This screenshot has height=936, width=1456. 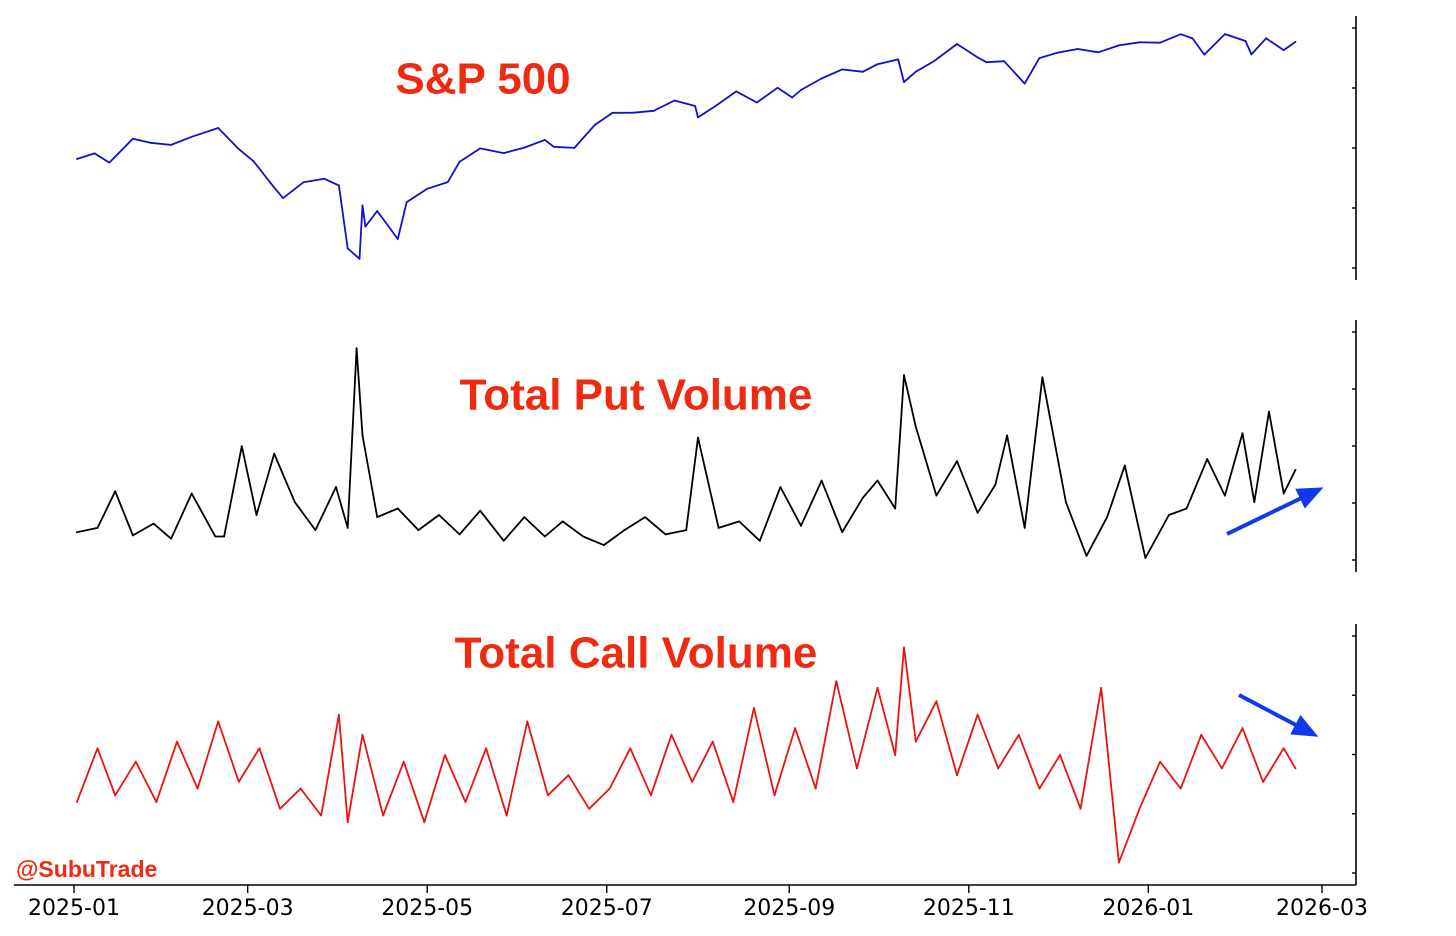 What do you see at coordinates (1148, 908) in the screenshot?
I see `x-tick-label: 2026-01` at bounding box center [1148, 908].